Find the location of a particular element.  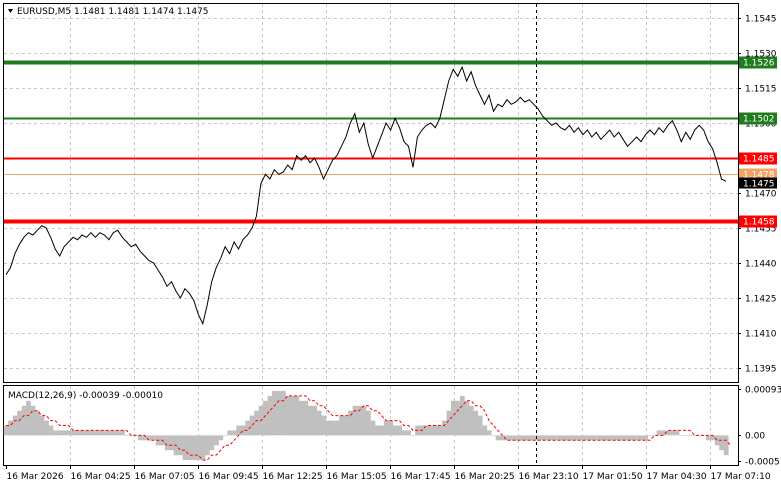

macd-tick-label: 0.00 is located at coordinates (755, 437).